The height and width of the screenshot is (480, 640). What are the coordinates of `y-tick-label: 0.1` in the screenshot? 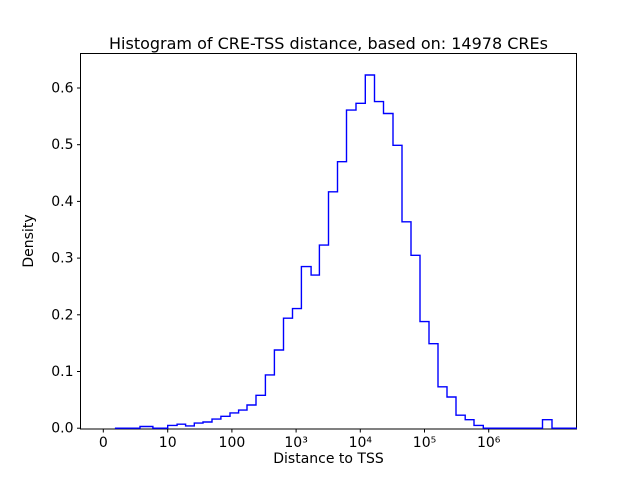 It's located at (62, 372).